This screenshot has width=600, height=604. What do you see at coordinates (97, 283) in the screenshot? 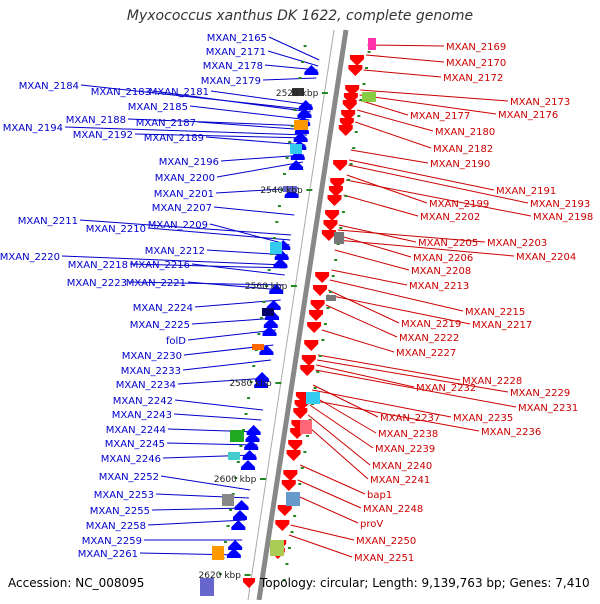
I see `gene-label-left: MXAN_2223` at bounding box center [97, 283].